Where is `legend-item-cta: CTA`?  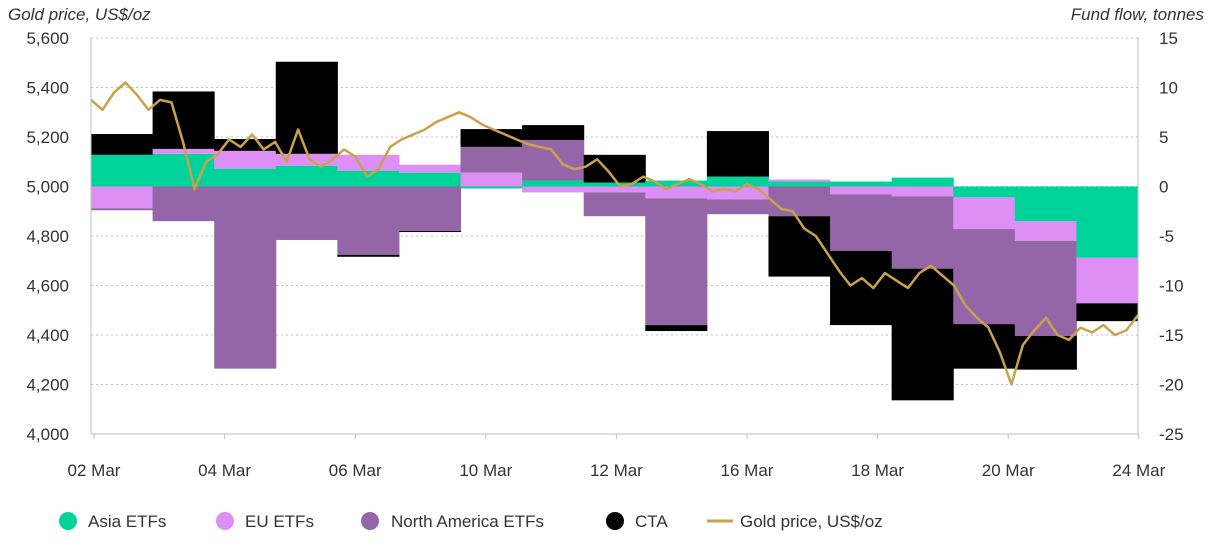 legend-item-cta: CTA is located at coordinates (637, 521).